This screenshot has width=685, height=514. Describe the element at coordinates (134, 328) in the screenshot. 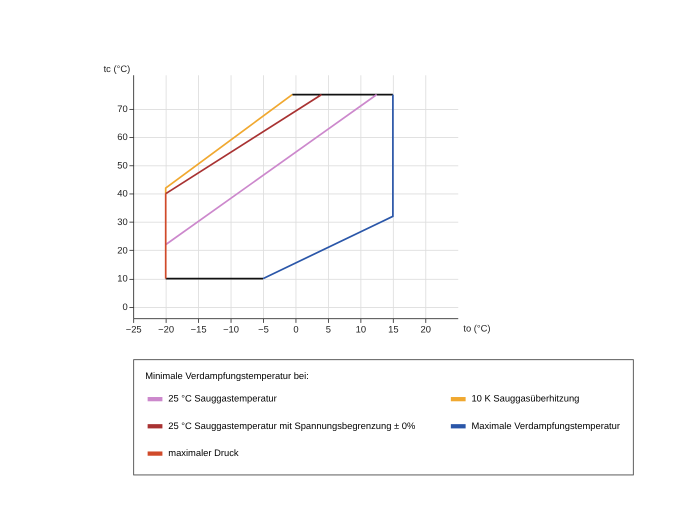

I see `x-tick-label: −25` at that location.